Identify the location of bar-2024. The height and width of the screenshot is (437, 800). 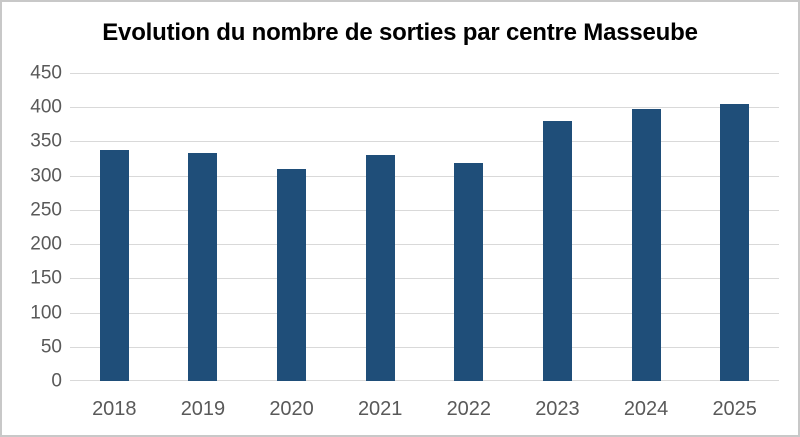
(646, 245).